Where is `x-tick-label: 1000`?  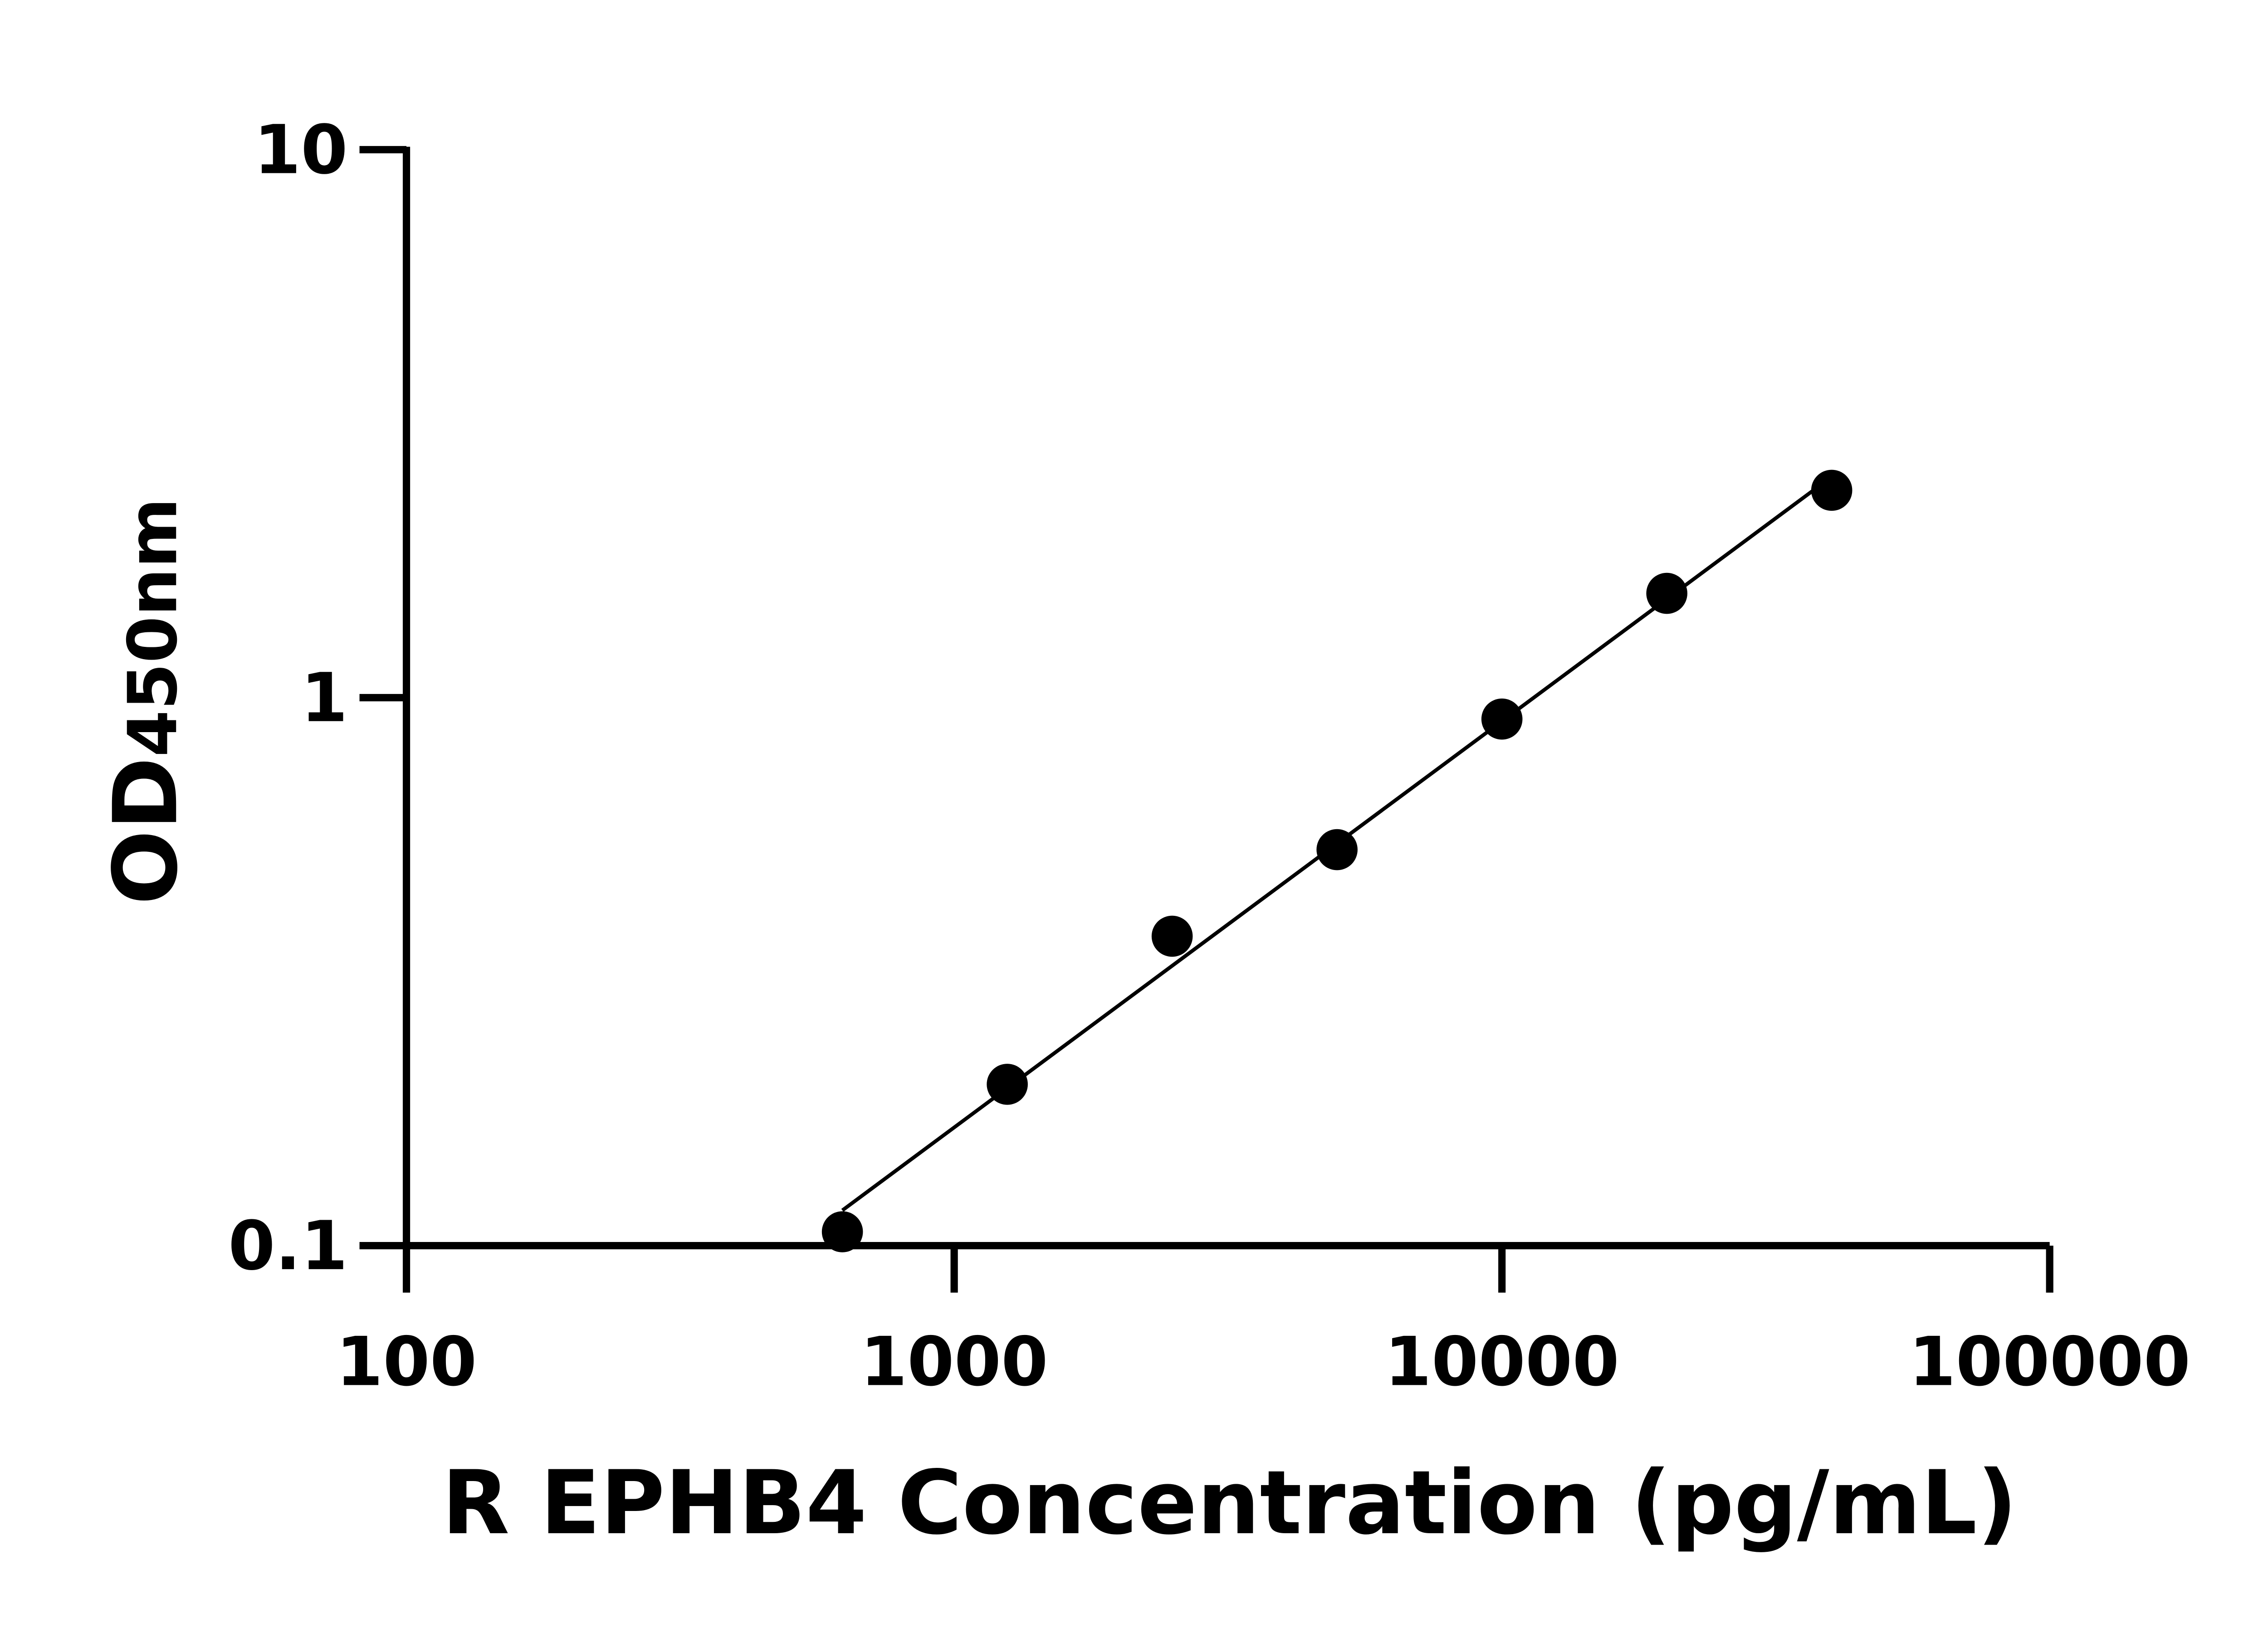
x-tick-label: 1000 is located at coordinates (954, 1362).